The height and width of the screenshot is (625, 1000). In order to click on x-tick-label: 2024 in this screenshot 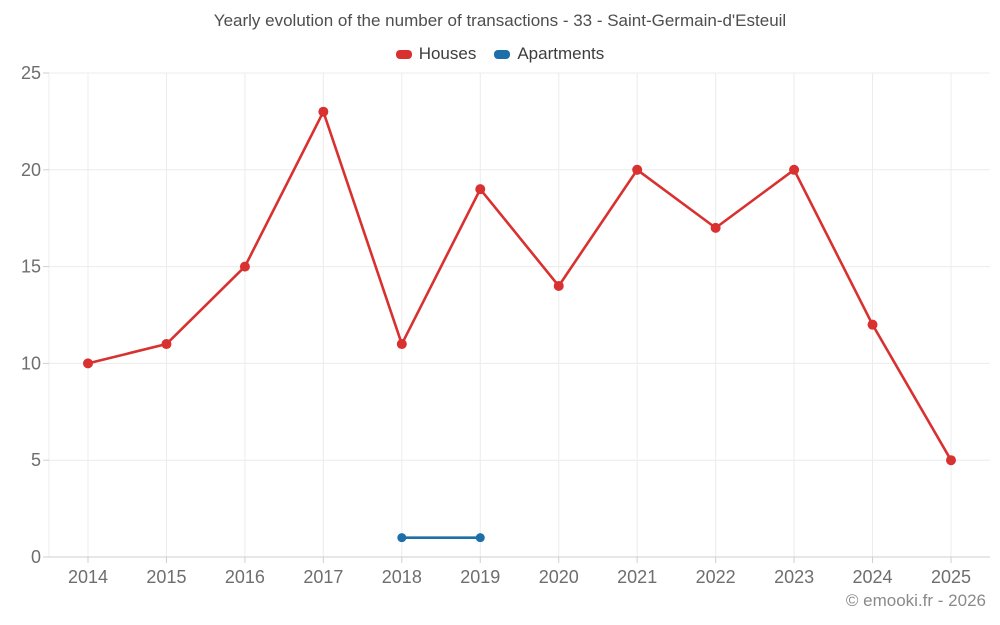, I will do `click(873, 577)`.